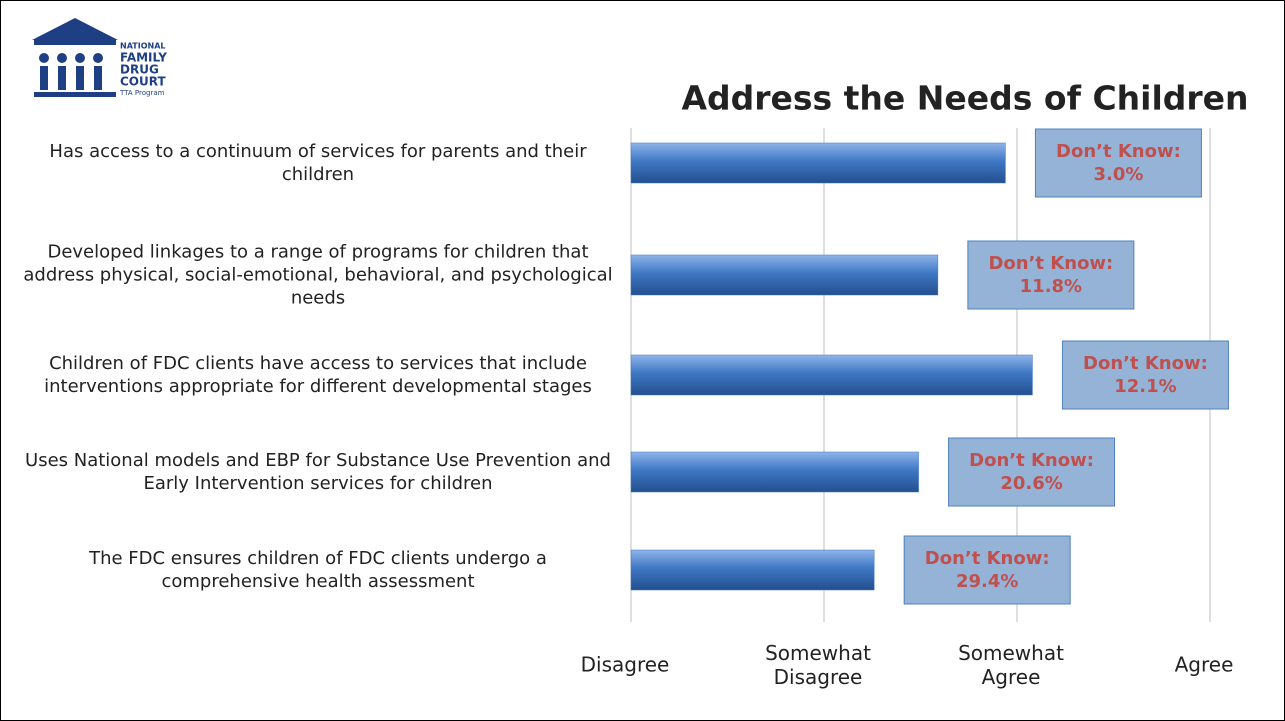 Image resolution: width=1285 pixels, height=721 pixels. Describe the element at coordinates (625, 665) in the screenshot. I see `x-tick-label: Disagree` at that location.